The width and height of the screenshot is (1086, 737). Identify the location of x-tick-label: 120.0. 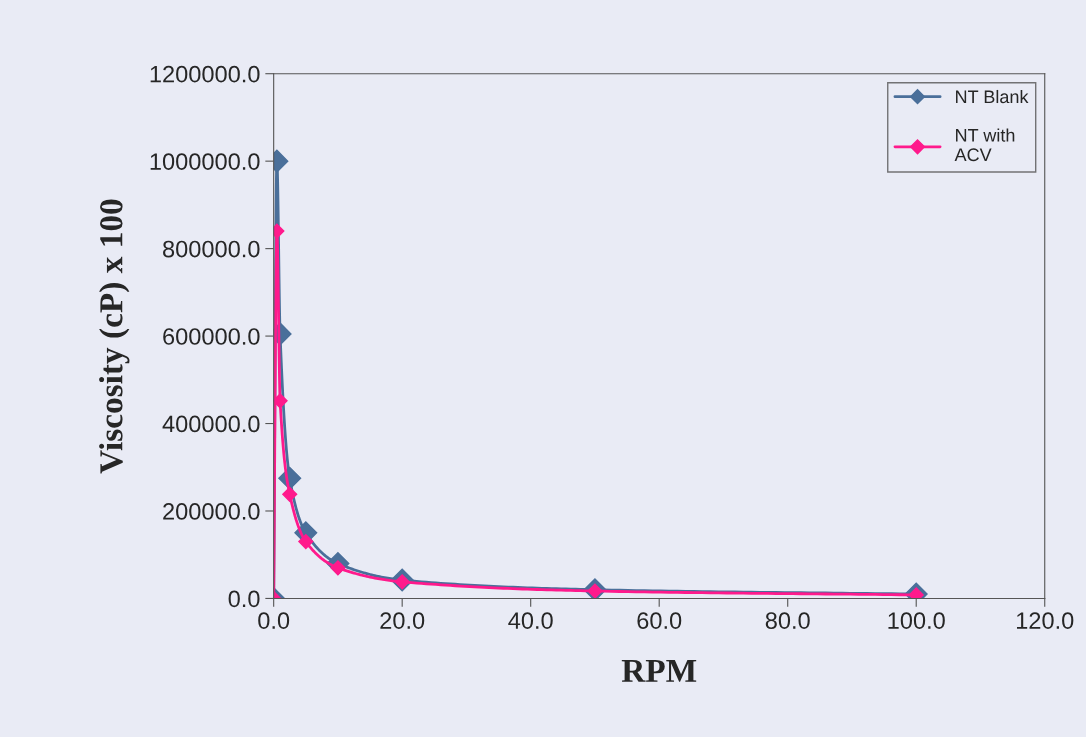
(1045, 620).